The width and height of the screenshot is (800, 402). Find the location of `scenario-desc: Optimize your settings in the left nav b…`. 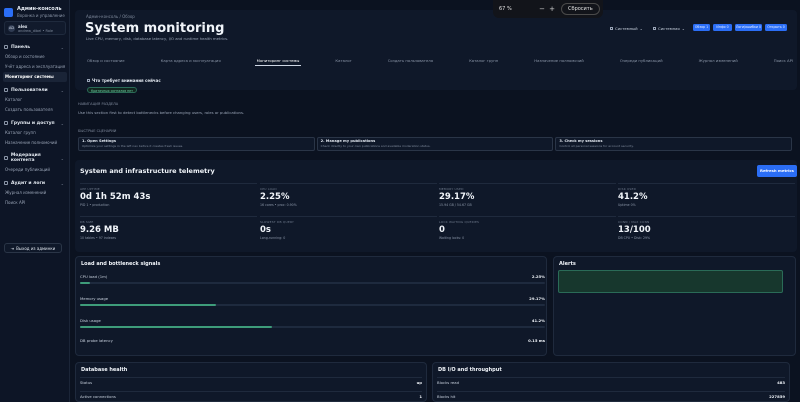

scenario-desc: Optimize your settings in the left nav b… is located at coordinates (133, 146).